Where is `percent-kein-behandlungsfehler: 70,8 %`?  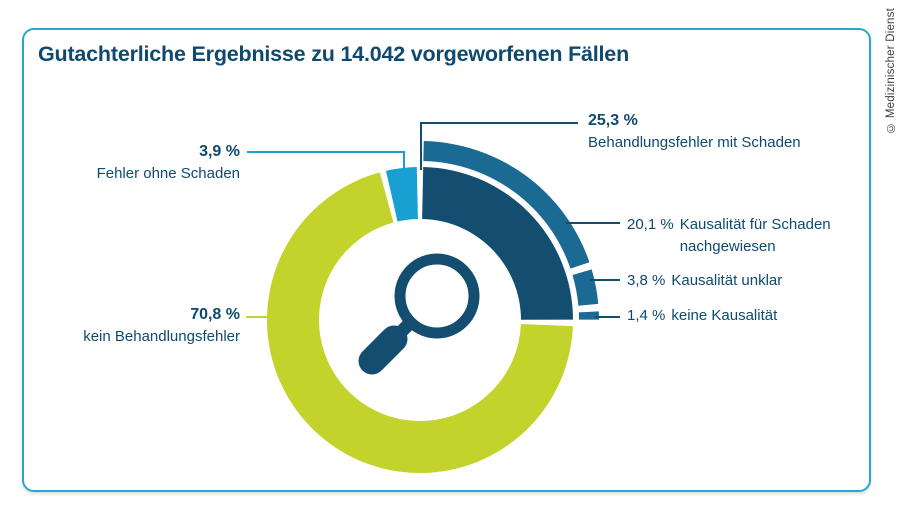
percent-kein-behandlungsfehler: 70,8 % is located at coordinates (215, 314).